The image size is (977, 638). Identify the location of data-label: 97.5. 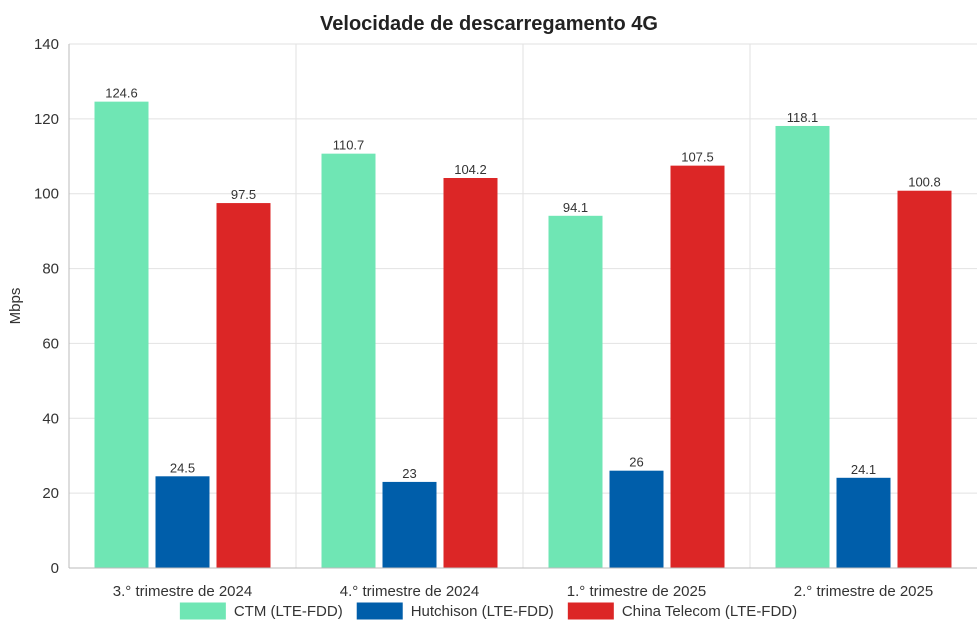
(243, 194).